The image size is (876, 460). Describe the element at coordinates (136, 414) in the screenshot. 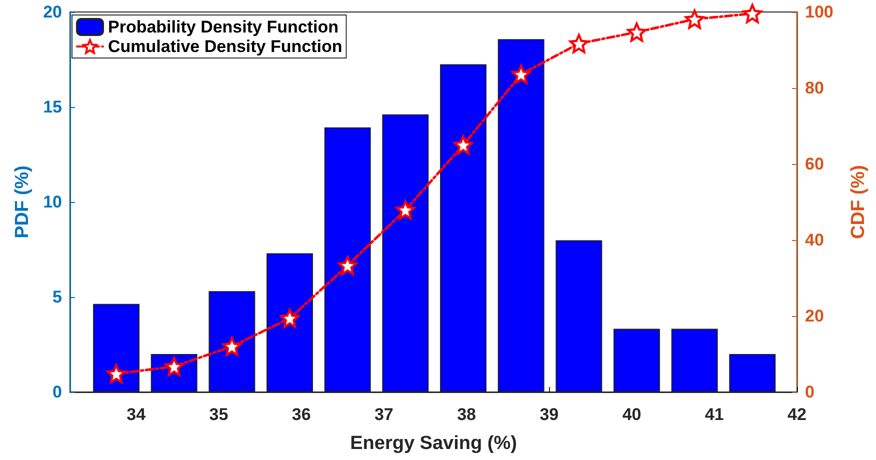

I see `x-tick-label: 34` at that location.